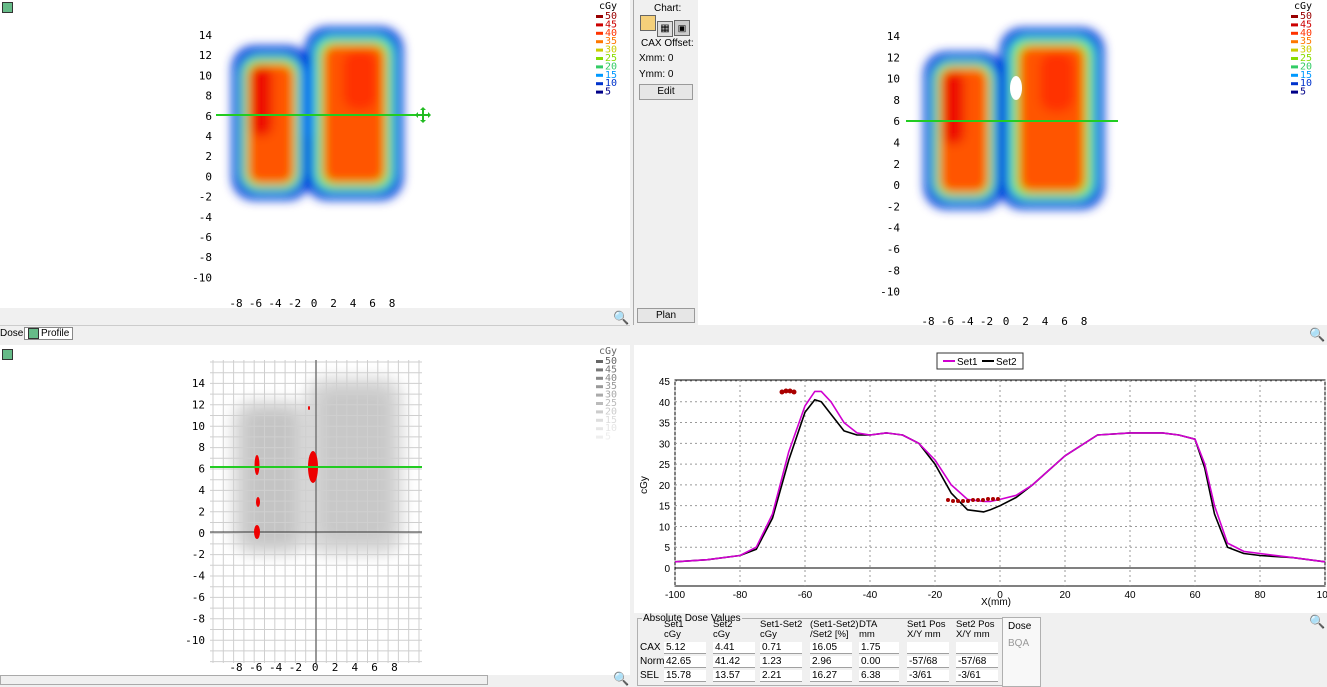 The image size is (1327, 687). Describe the element at coordinates (656, 58) in the screenshot. I see `xmm-value: Xmm: 0` at that location.